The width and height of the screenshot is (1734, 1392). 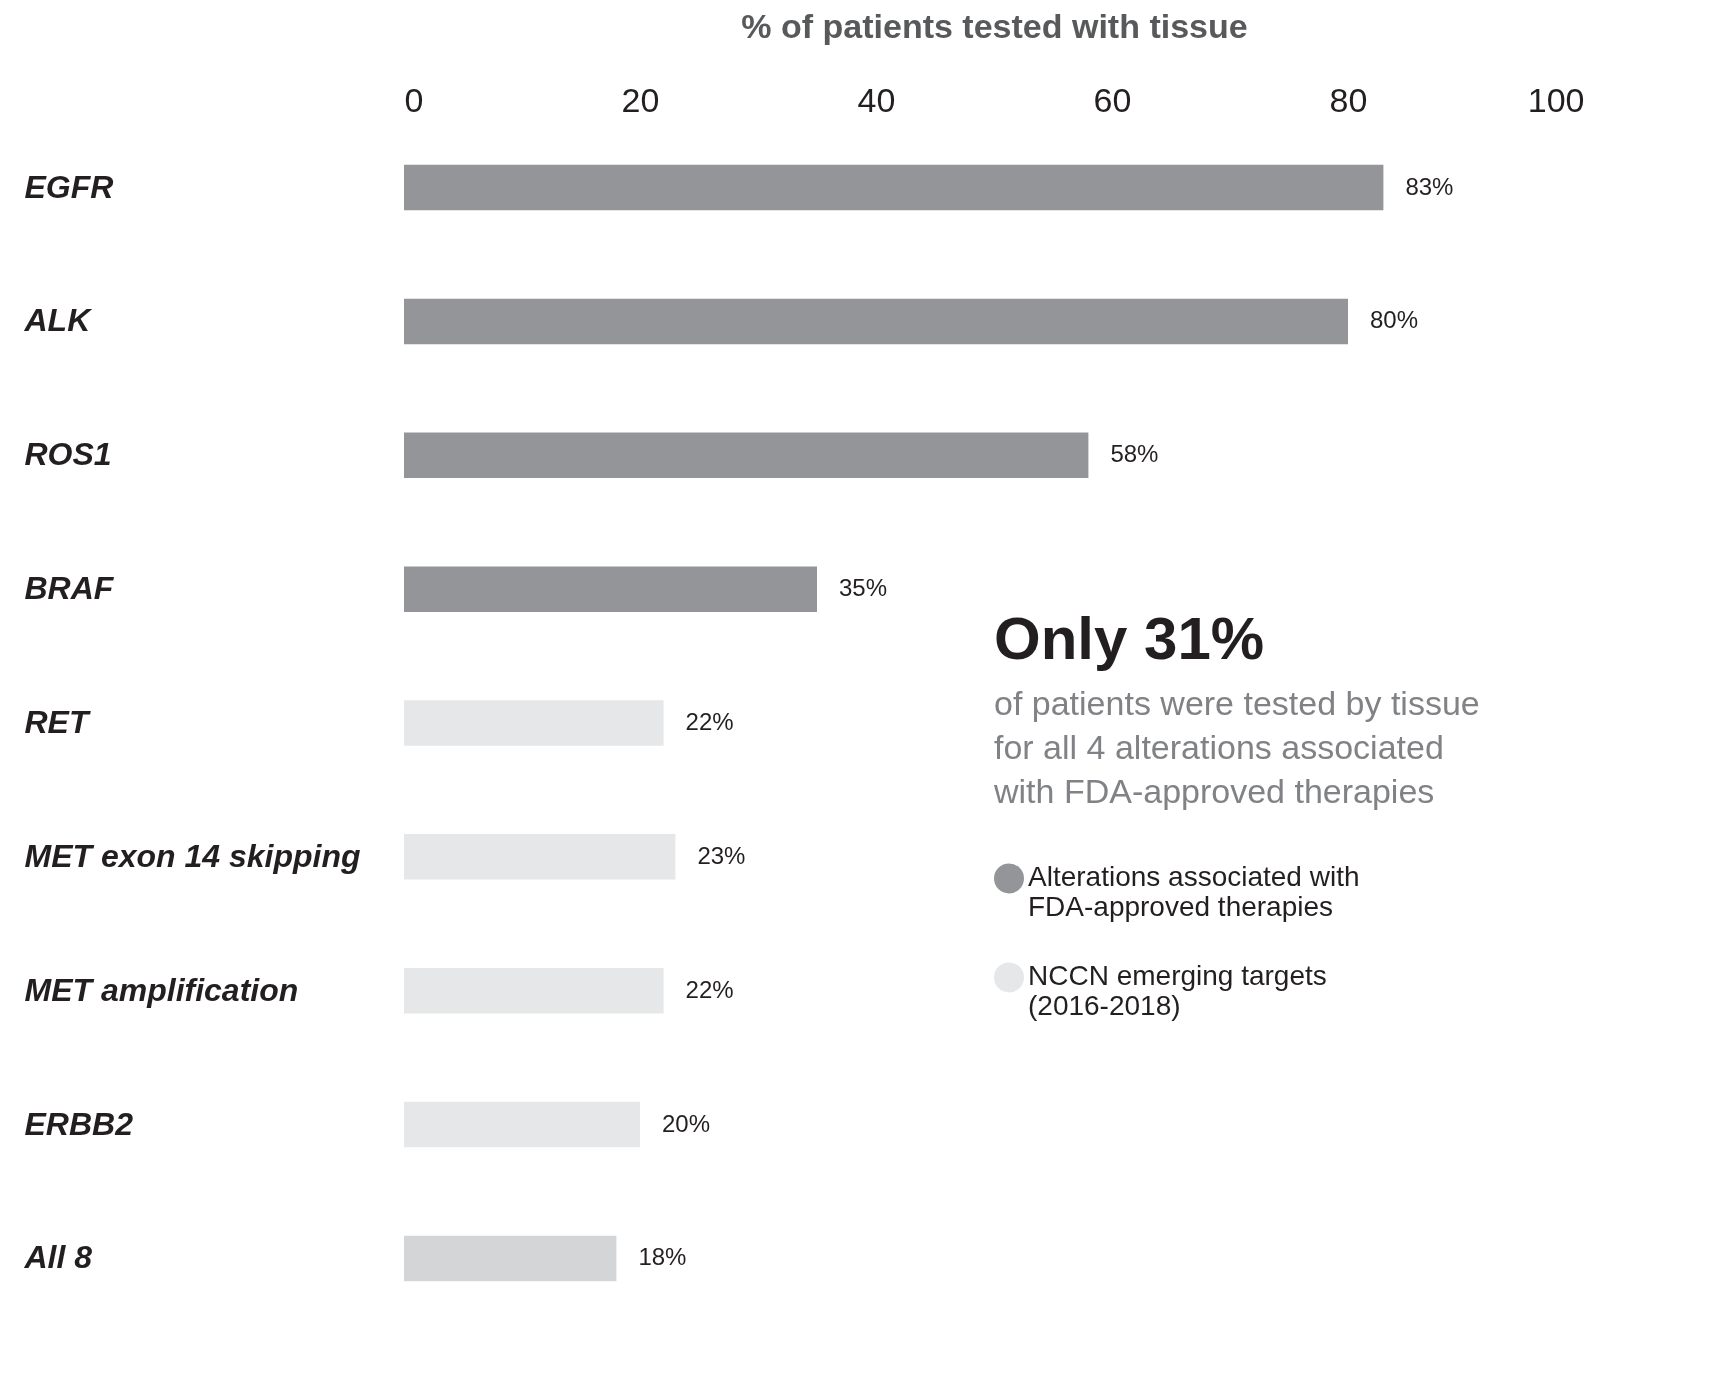 What do you see at coordinates (1129, 638) in the screenshot?
I see `annotation: Only 31%` at bounding box center [1129, 638].